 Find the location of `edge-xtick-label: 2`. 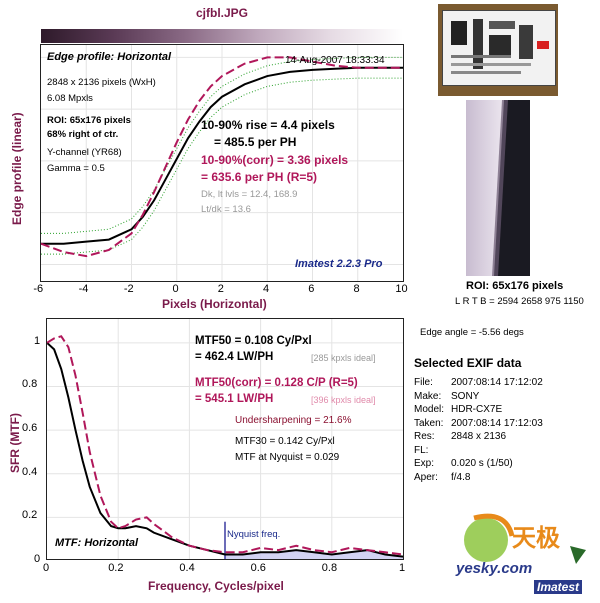

edge-xtick-label: 2 is located at coordinates (220, 289).